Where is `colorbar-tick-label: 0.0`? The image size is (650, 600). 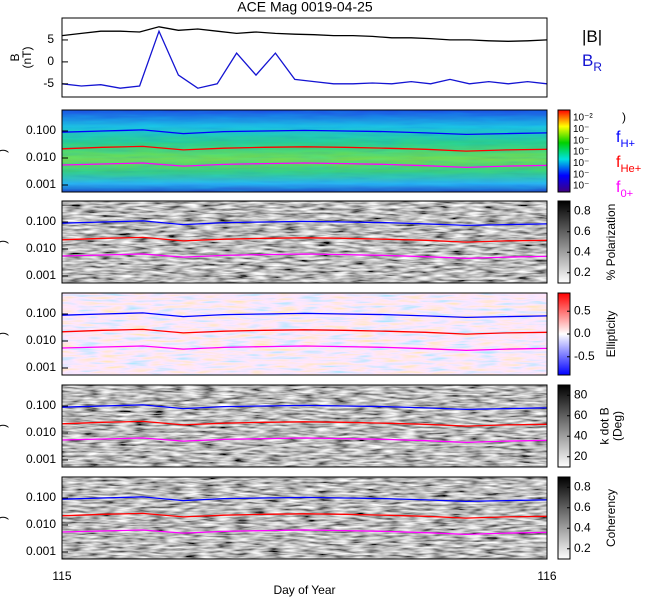 colorbar-tick-label: 0.0 is located at coordinates (582, 333).